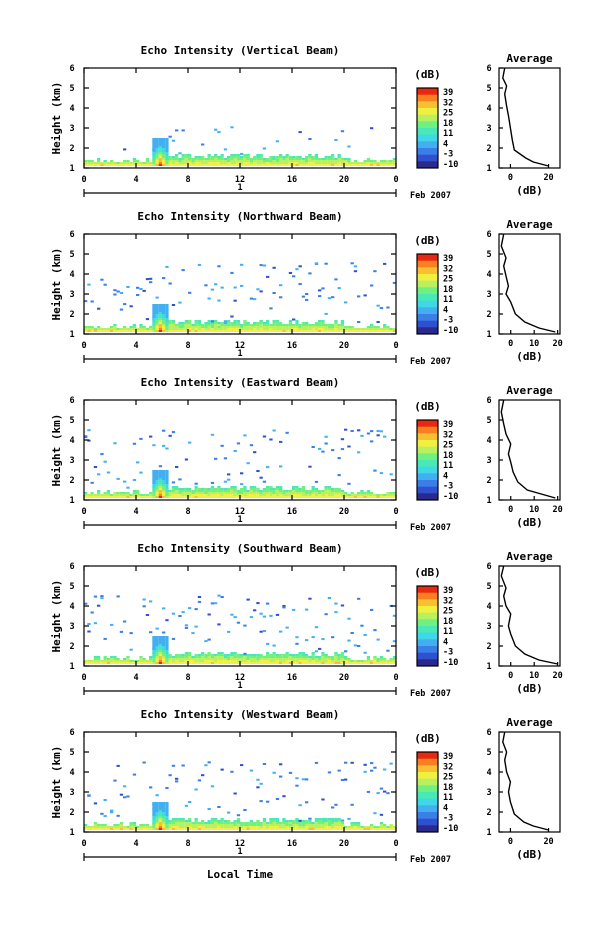 This screenshot has width=614, height=929. Describe the element at coordinates (529, 224) in the screenshot. I see `average-title: Average` at that location.